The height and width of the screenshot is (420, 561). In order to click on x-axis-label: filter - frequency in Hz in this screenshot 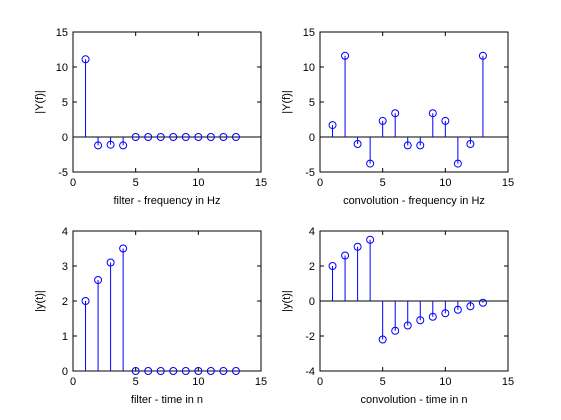, I will do `click(167, 201)`.